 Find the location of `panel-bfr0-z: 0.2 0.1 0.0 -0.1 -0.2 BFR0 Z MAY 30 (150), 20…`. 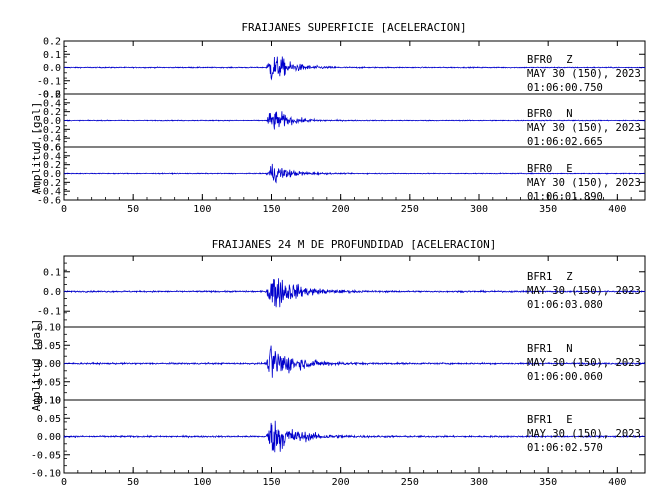

panel-bfr0-z: 0.2 0.1 0.0 -0.1 -0.2 BFR0 Z MAY 30 (150), 20… is located at coordinates (341, 69).